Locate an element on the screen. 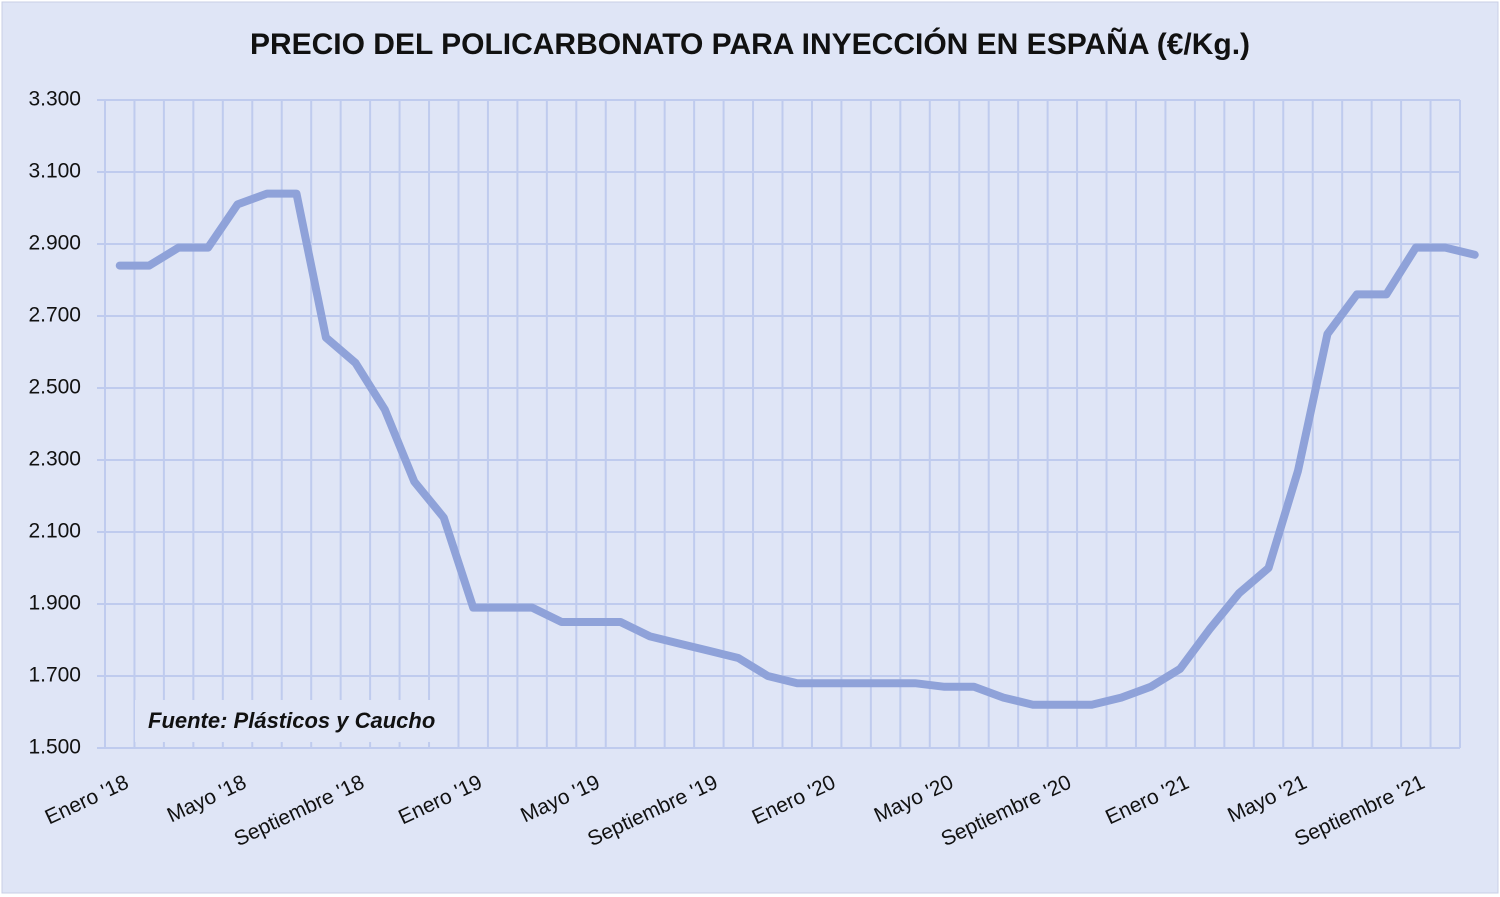 The width and height of the screenshot is (1500, 897). y-tick-label: 2.900 is located at coordinates (54, 243).